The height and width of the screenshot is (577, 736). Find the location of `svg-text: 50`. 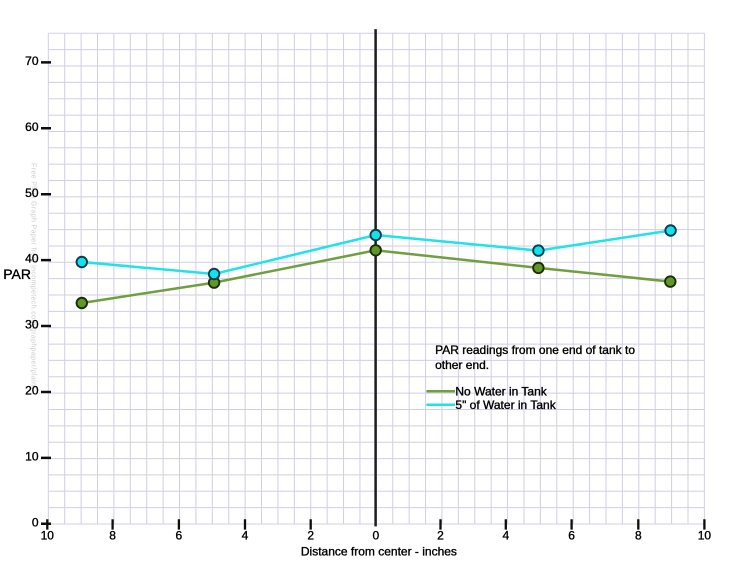

svg-text: 50 is located at coordinates (32, 193).